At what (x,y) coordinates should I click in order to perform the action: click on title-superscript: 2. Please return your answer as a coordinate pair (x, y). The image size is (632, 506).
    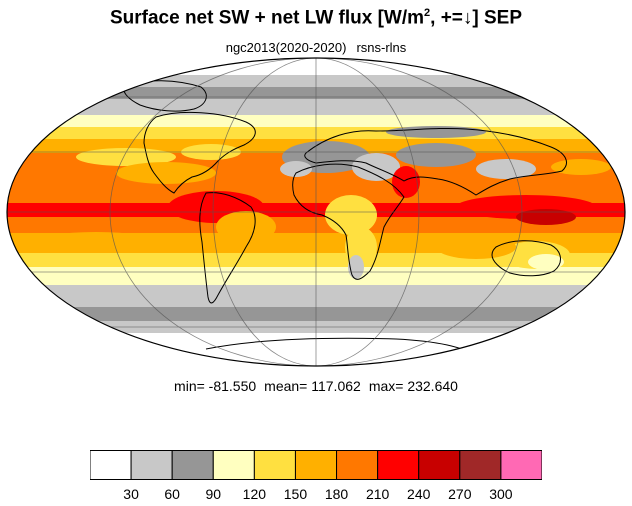
    Looking at the image, I should click on (427, 13).